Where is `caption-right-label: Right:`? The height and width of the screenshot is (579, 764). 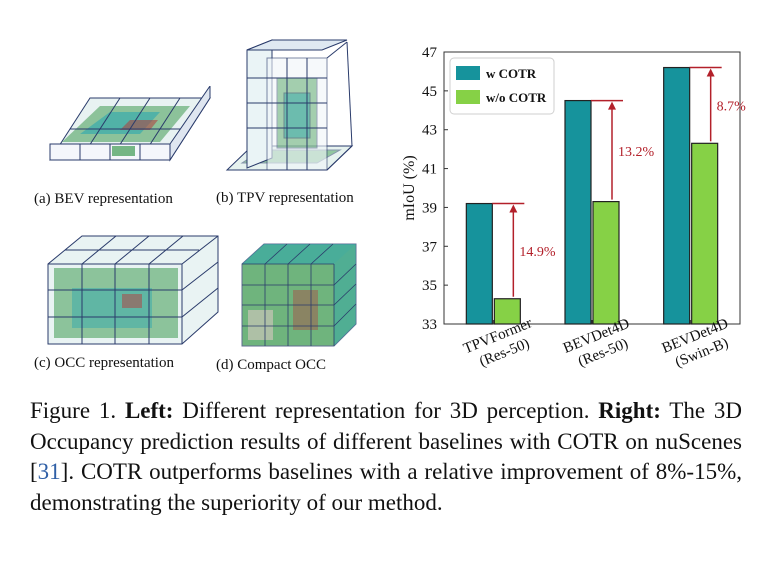 caption-right-label: Right: is located at coordinates (629, 410).